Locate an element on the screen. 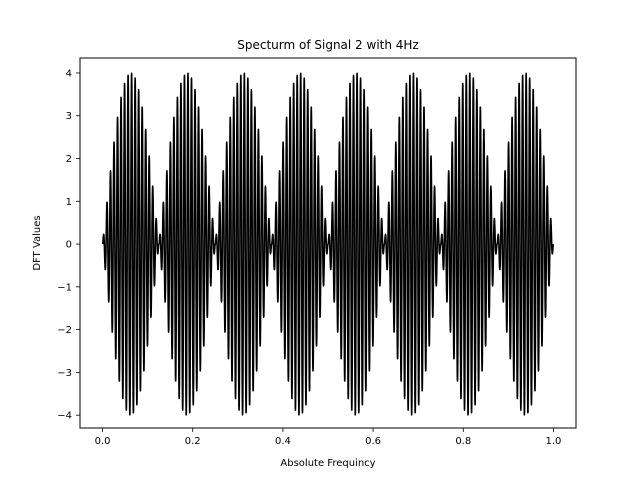 Image resolution: width=640 pixels, height=480 pixels. y-tick-label: 3 is located at coordinates (69, 116).